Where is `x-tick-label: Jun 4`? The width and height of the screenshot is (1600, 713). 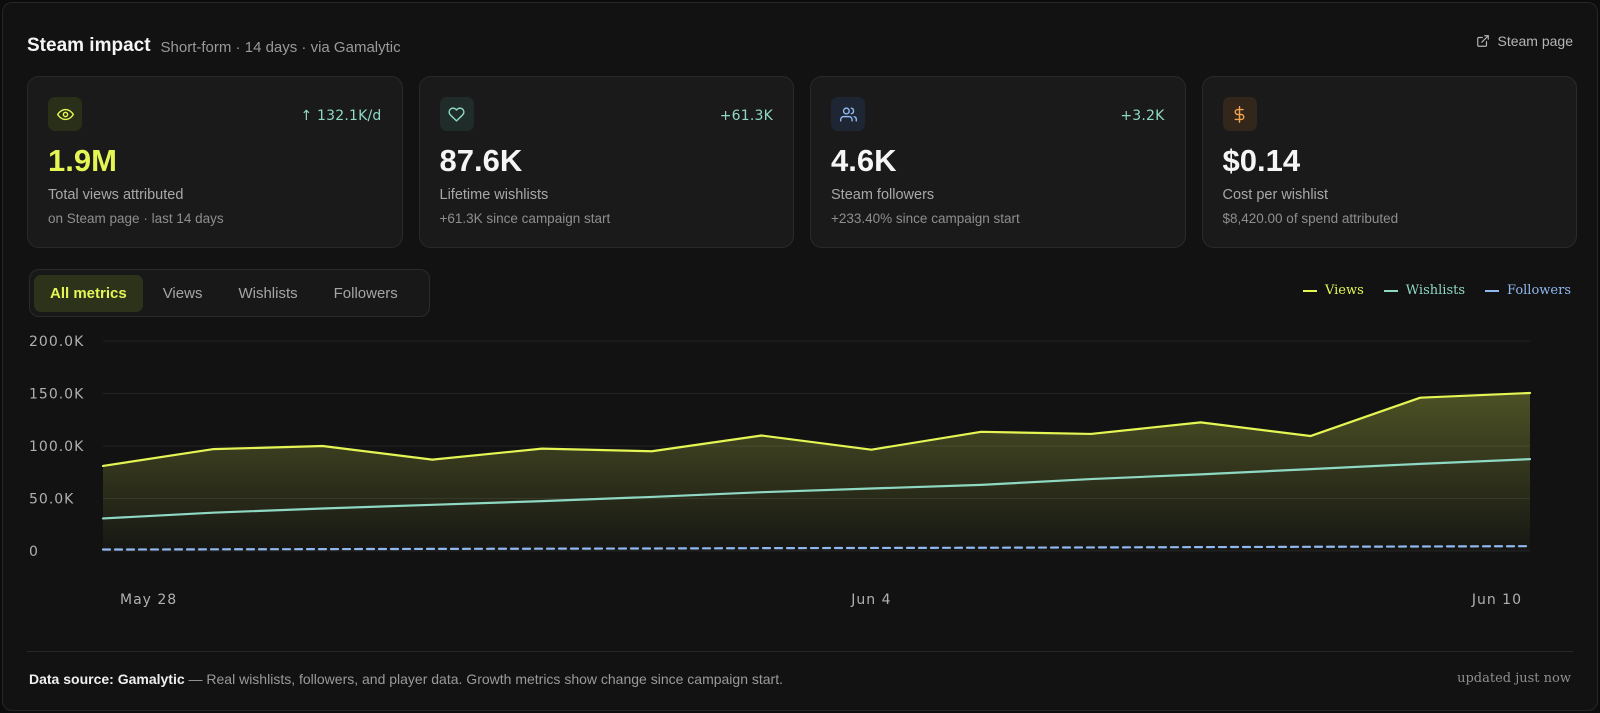
x-tick-label: Jun 4 is located at coordinates (870, 600).